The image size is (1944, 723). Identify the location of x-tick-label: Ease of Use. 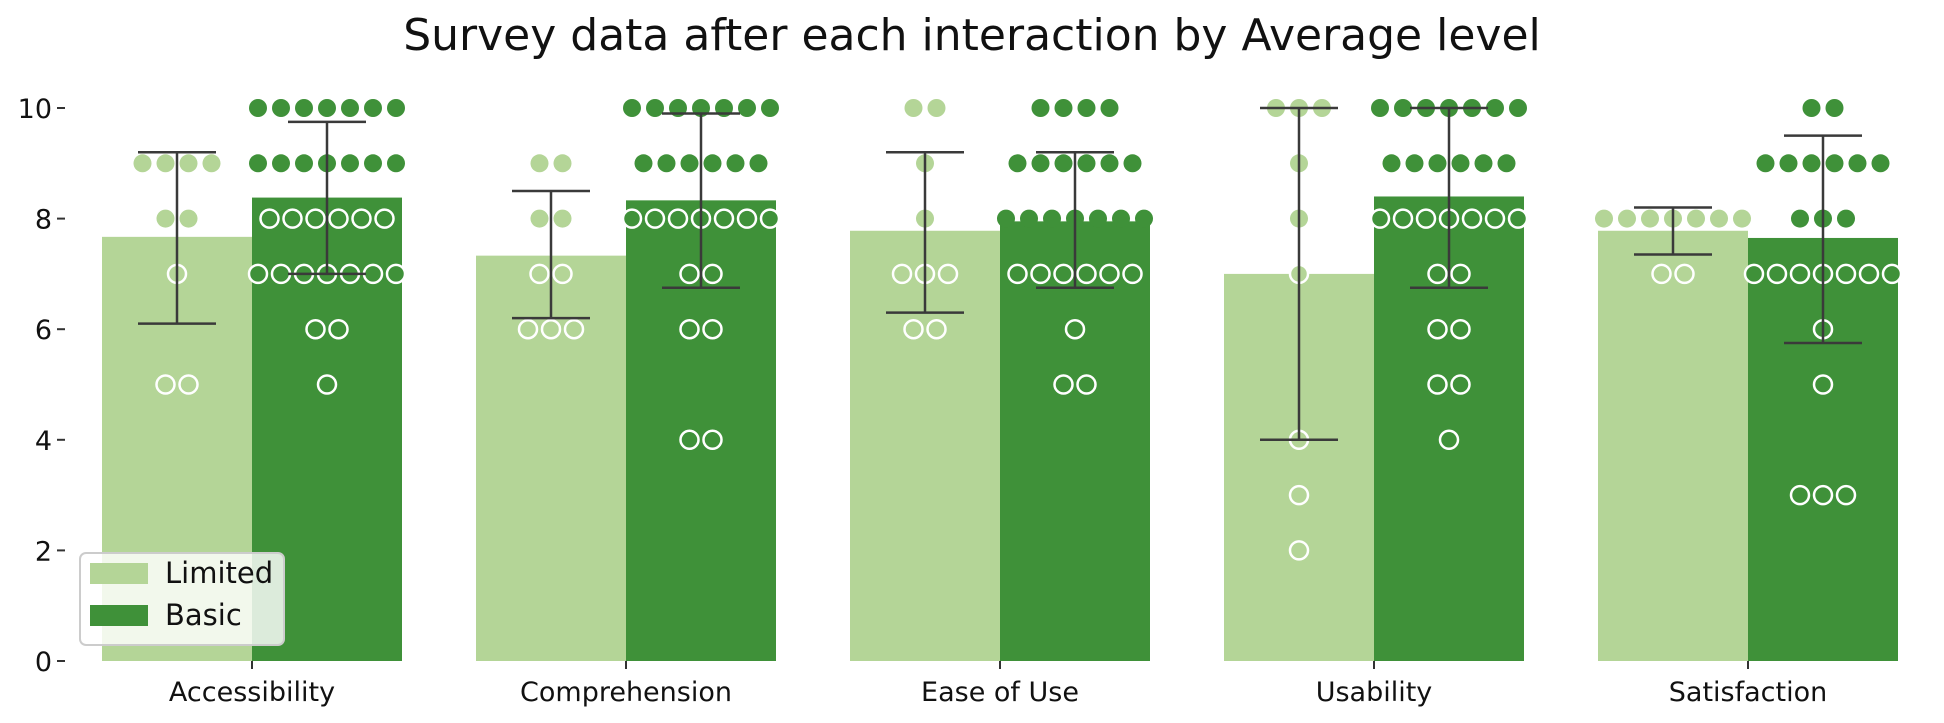
(1000, 692).